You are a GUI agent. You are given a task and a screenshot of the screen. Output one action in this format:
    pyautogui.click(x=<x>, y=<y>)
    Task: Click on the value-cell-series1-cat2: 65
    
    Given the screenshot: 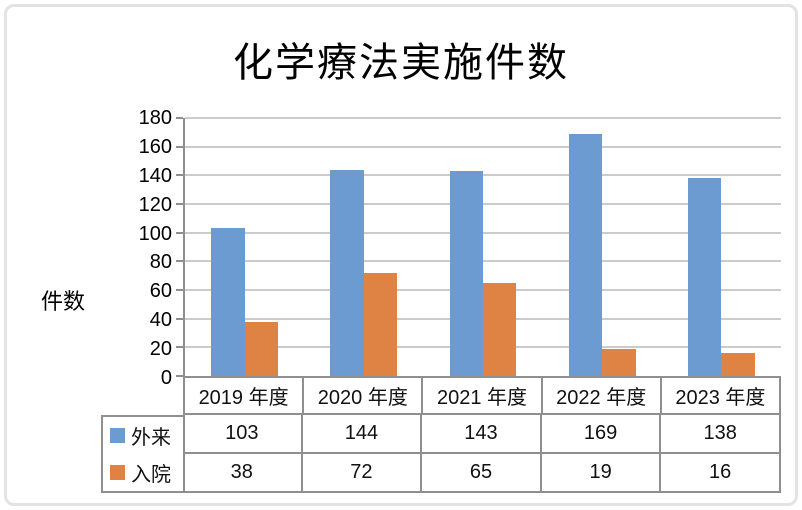 What is the action you would take?
    pyautogui.click(x=482, y=472)
    